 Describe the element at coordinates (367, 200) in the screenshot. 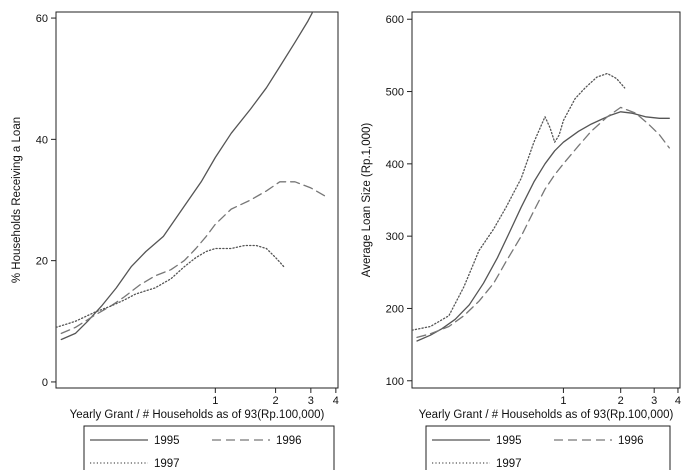

I see `y-axis-title: Average Loan Size (Rp.1,000)` at that location.